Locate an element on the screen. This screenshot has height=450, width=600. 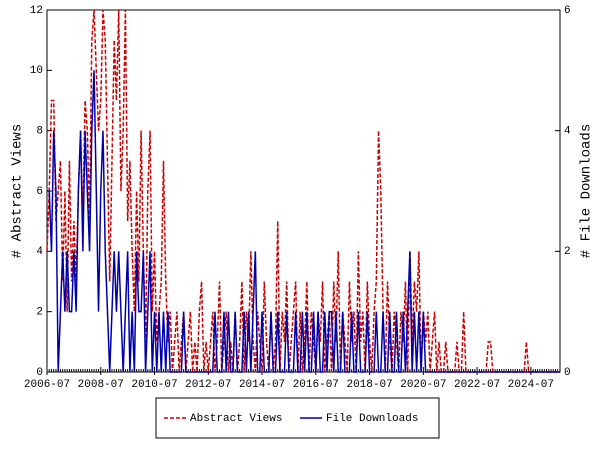
y-axis-label: # Abstract Views is located at coordinates (18, 191).